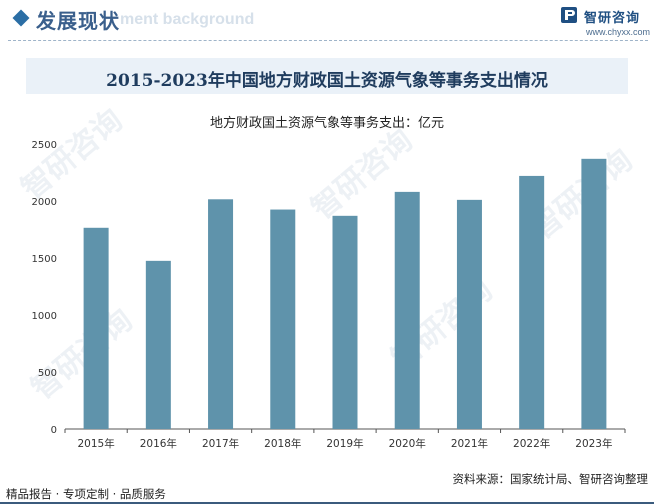 Image resolution: width=654 pixels, height=504 pixels. I want to click on x-tick-label: 2021年, so click(469, 443).